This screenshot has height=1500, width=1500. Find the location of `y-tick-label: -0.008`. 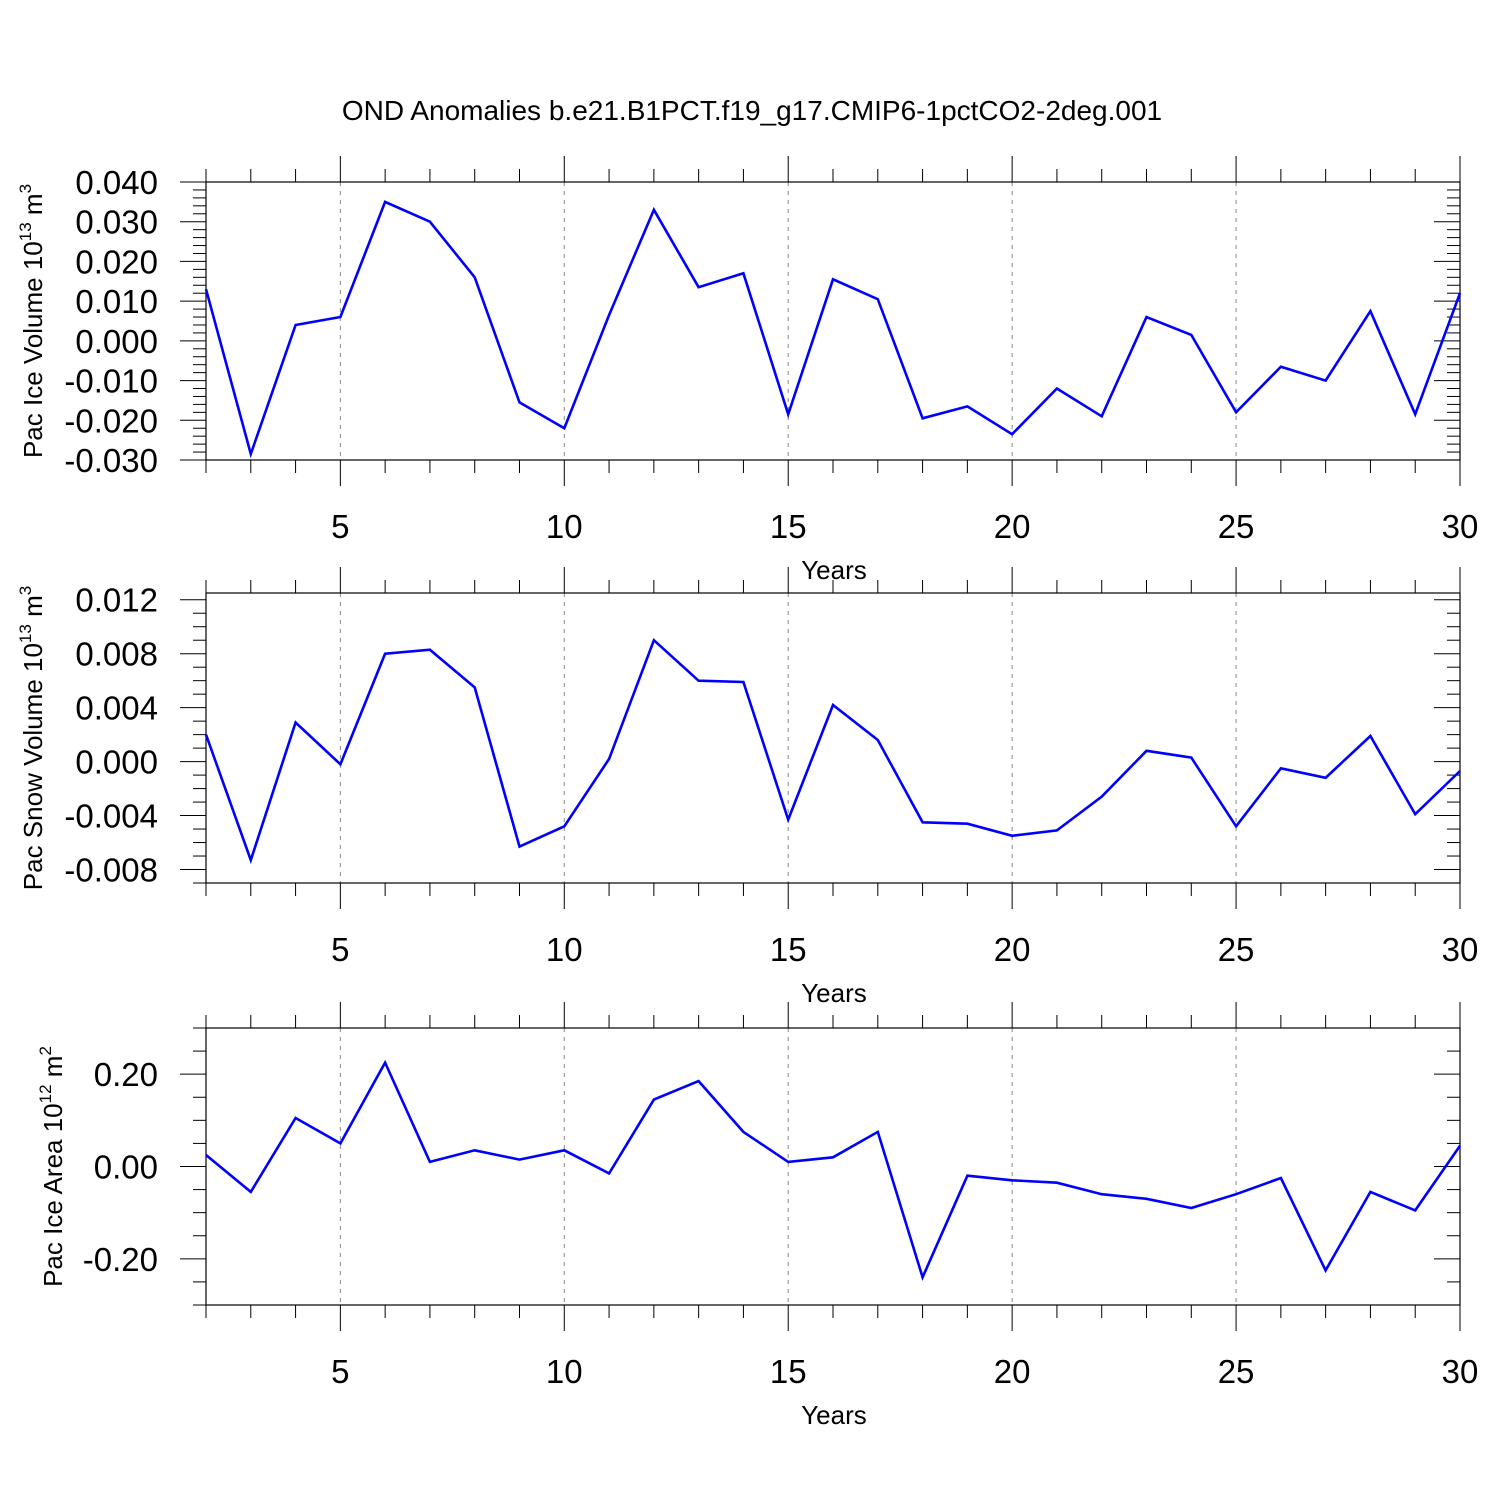

y-tick-label: -0.008 is located at coordinates (111, 870).